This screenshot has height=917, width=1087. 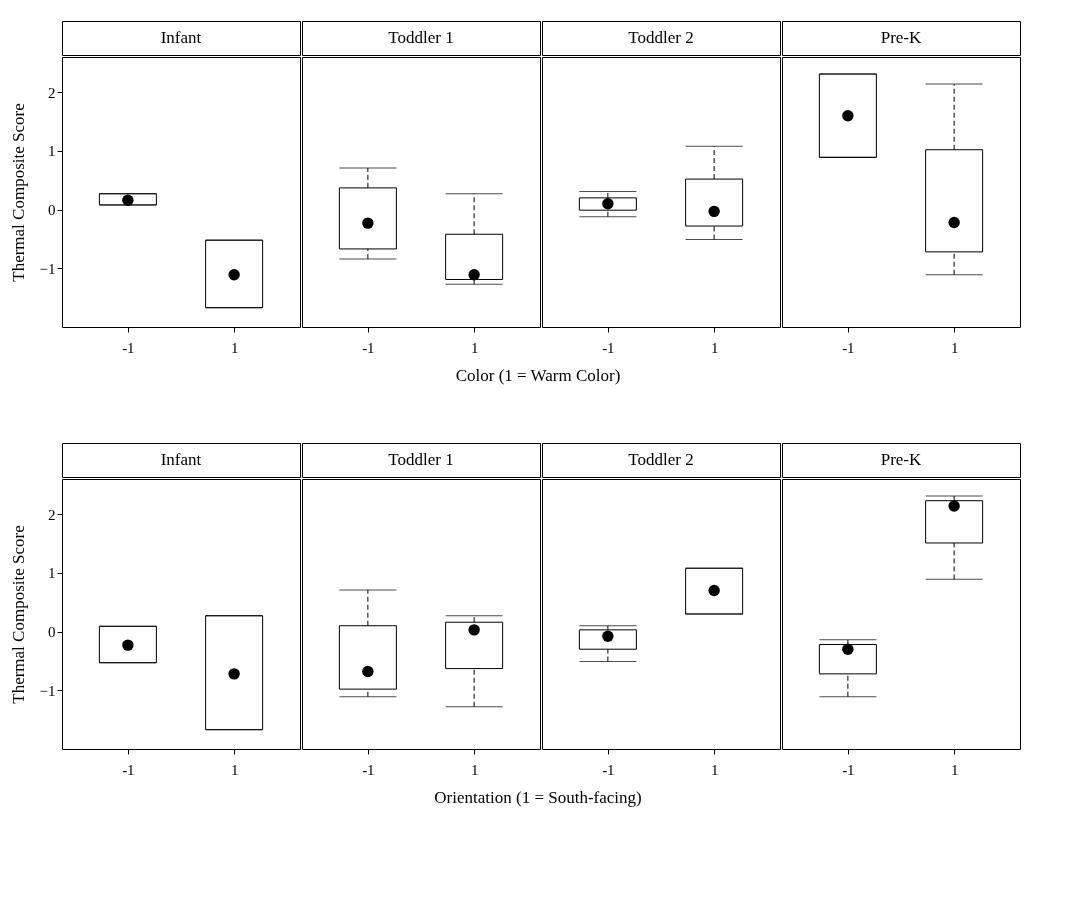 I want to click on text: Orientation (1 = South-facing), so click(x=538, y=797).